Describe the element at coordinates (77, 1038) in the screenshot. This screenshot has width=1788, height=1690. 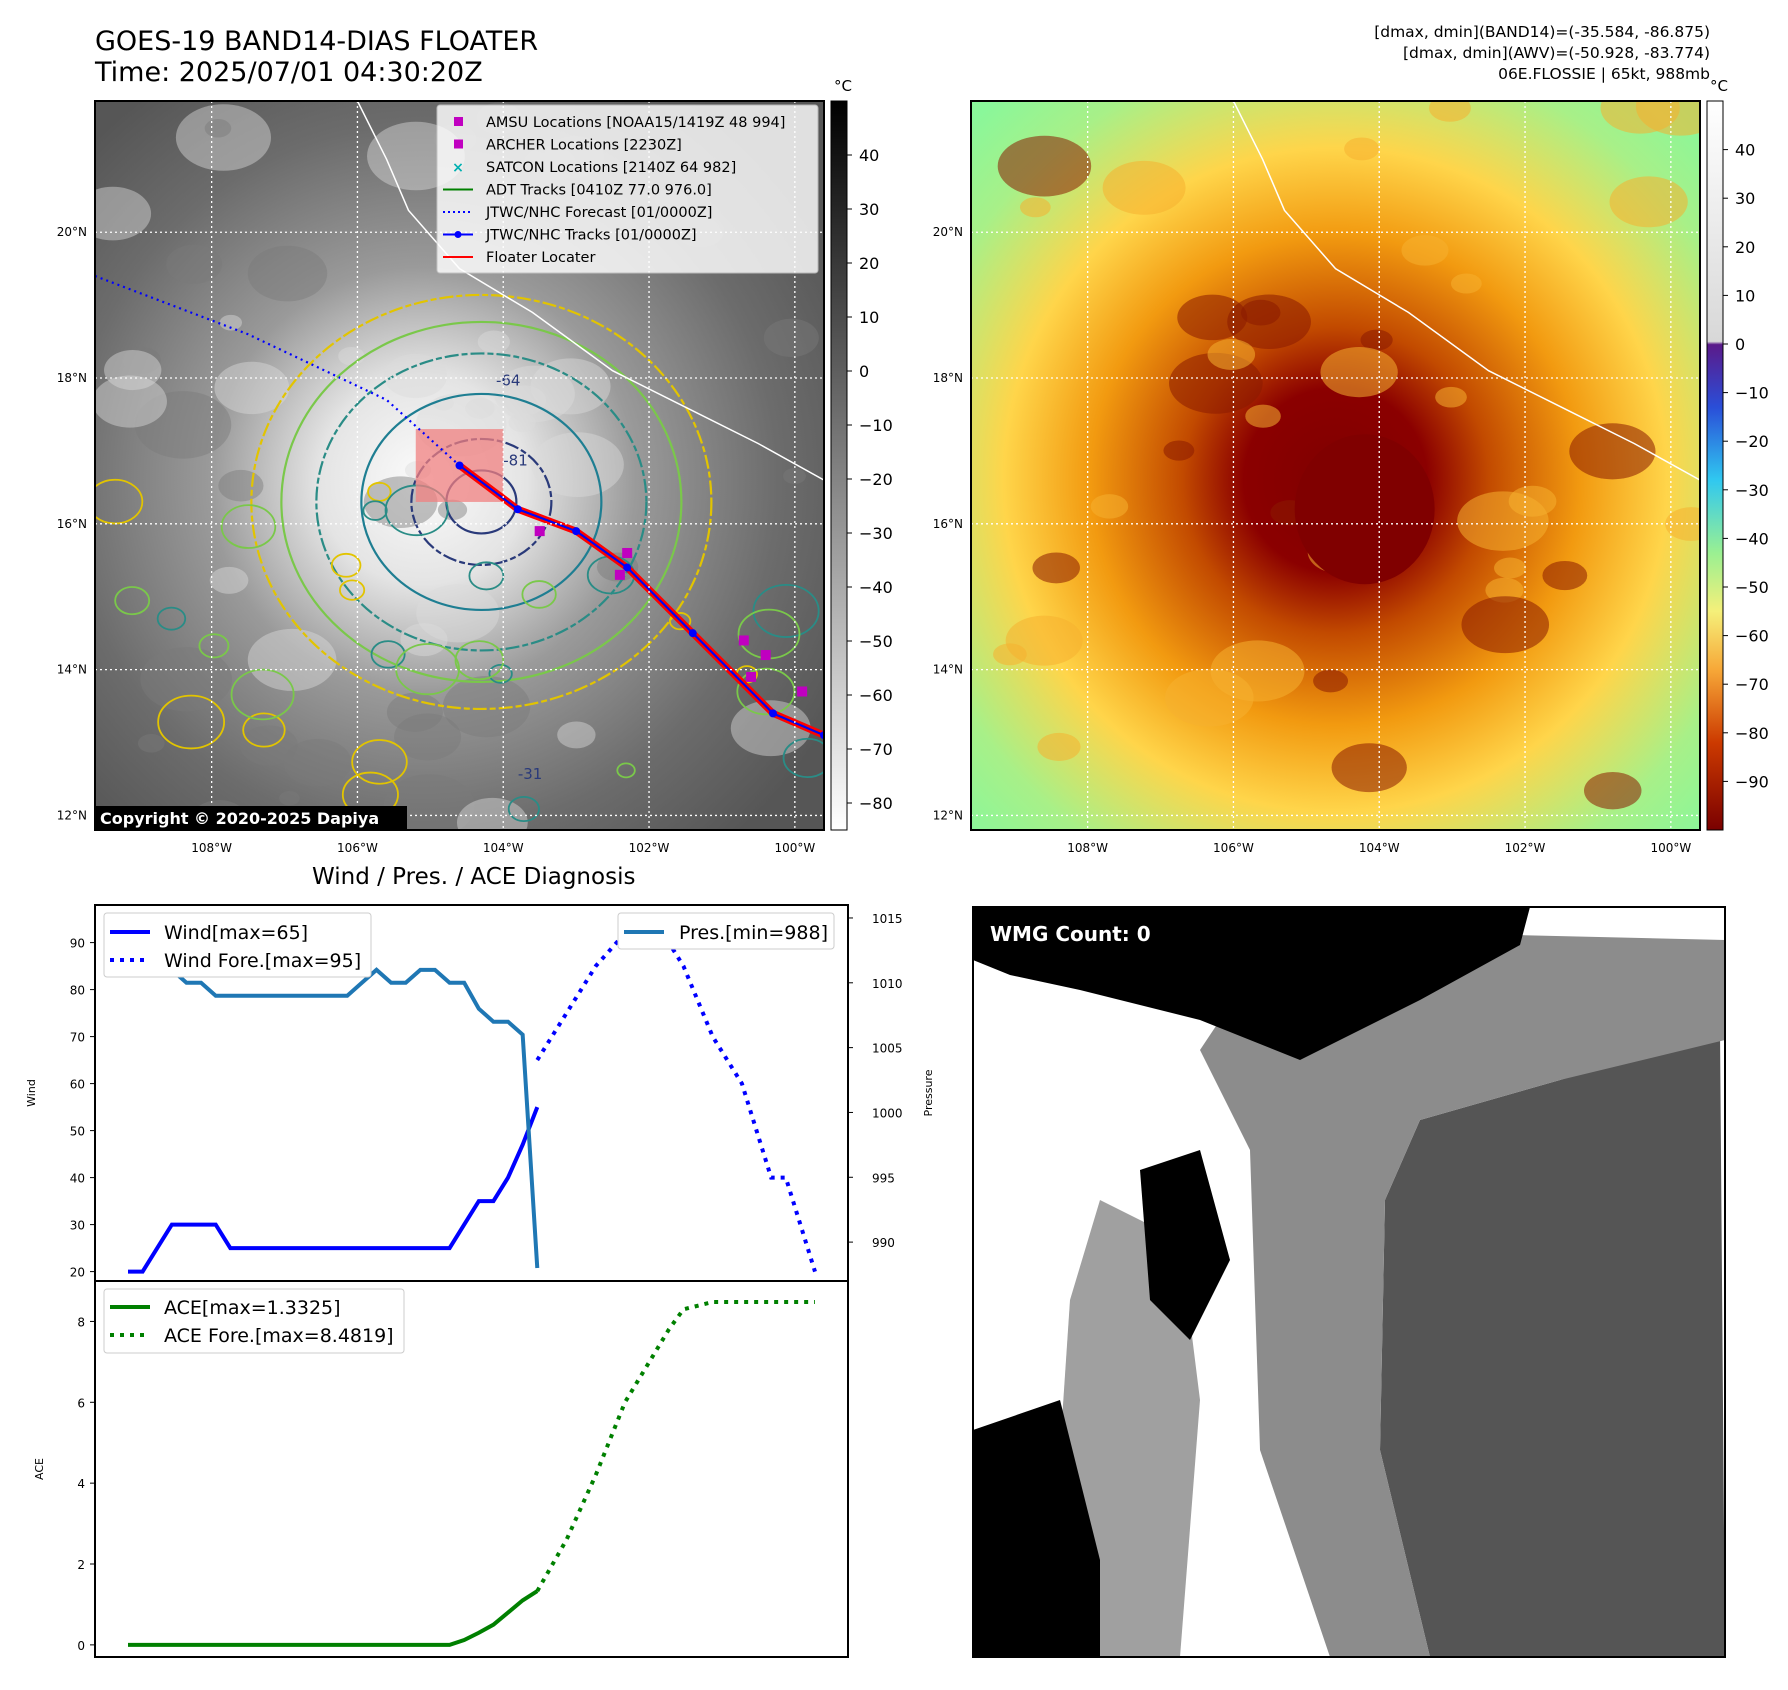
I see `wind-ytick-label: 70` at that location.